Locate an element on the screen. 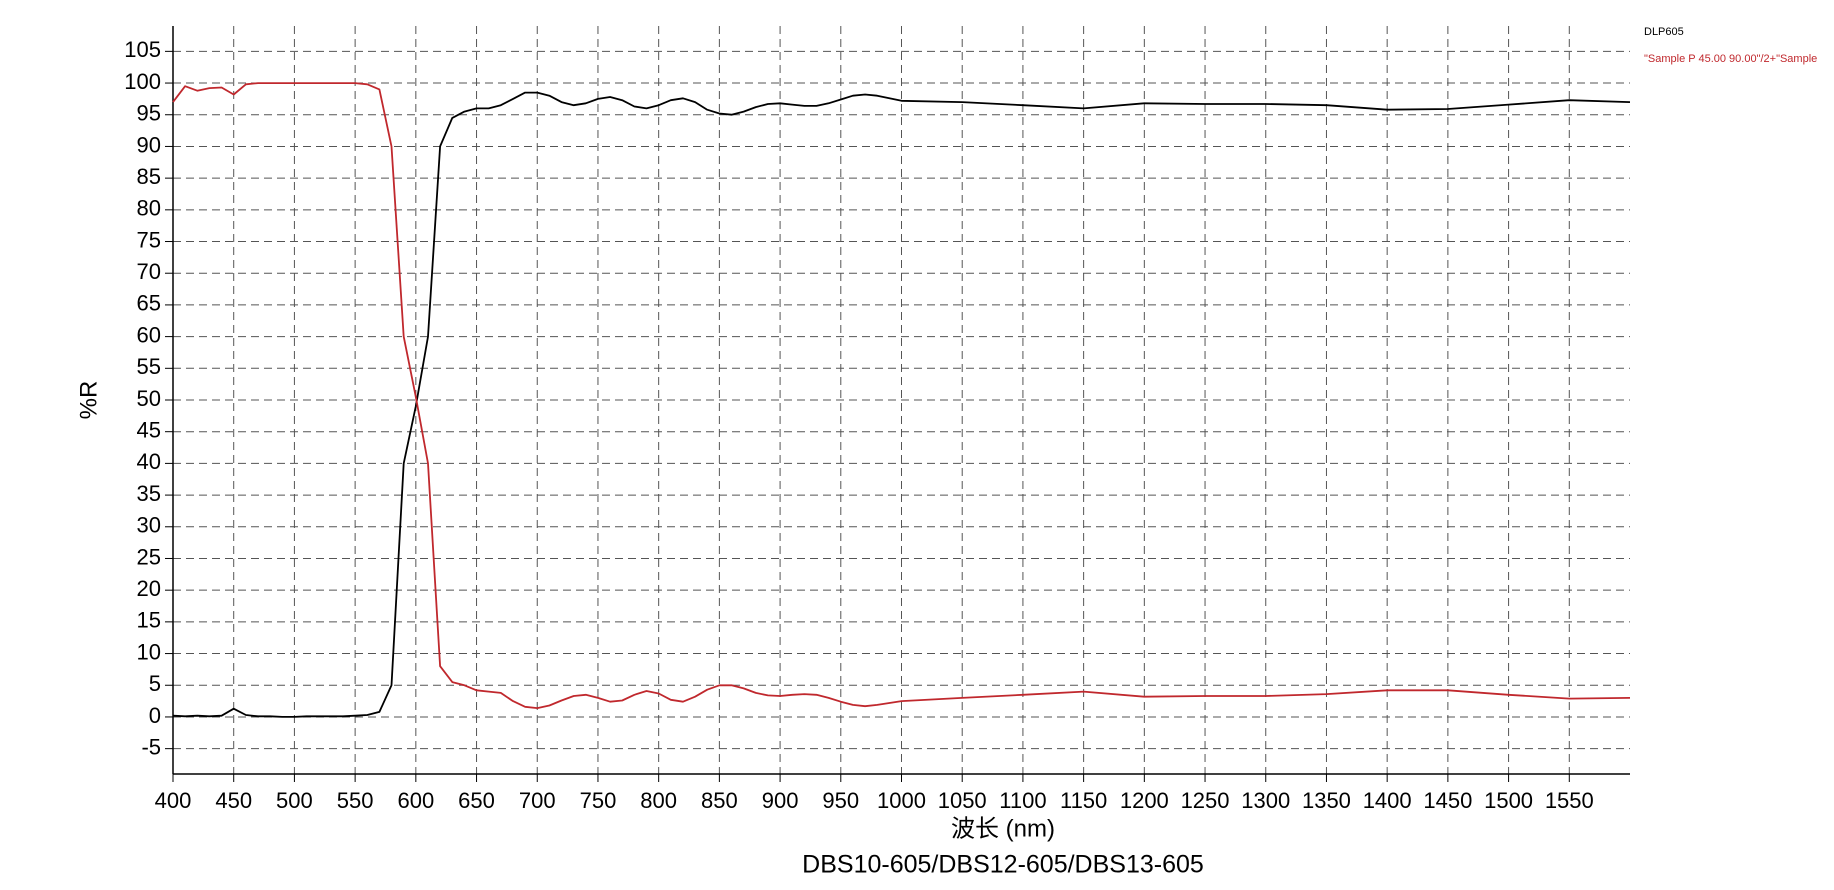 Image resolution: width=1834 pixels, height=890 pixels. y-tick-label: 65 is located at coordinates (149, 303).